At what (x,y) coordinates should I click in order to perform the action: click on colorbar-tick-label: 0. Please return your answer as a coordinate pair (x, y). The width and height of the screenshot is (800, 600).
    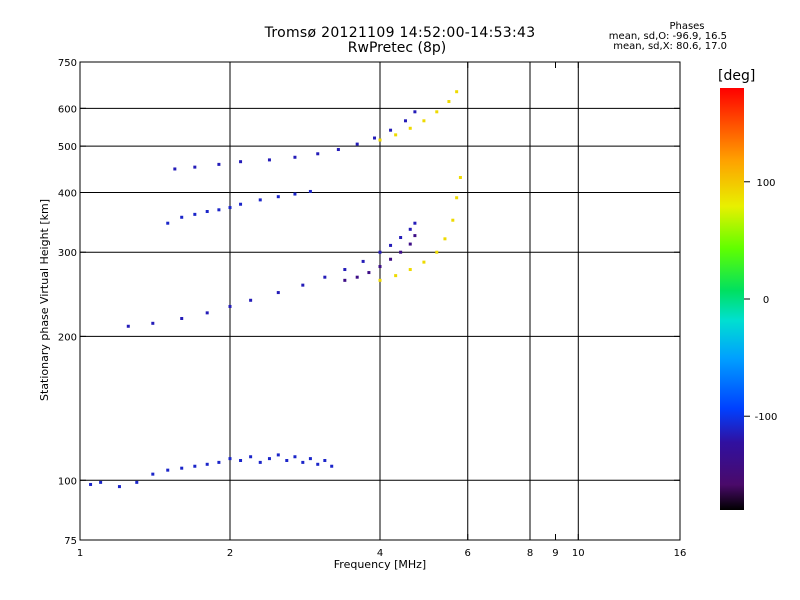
    Looking at the image, I should click on (766, 300).